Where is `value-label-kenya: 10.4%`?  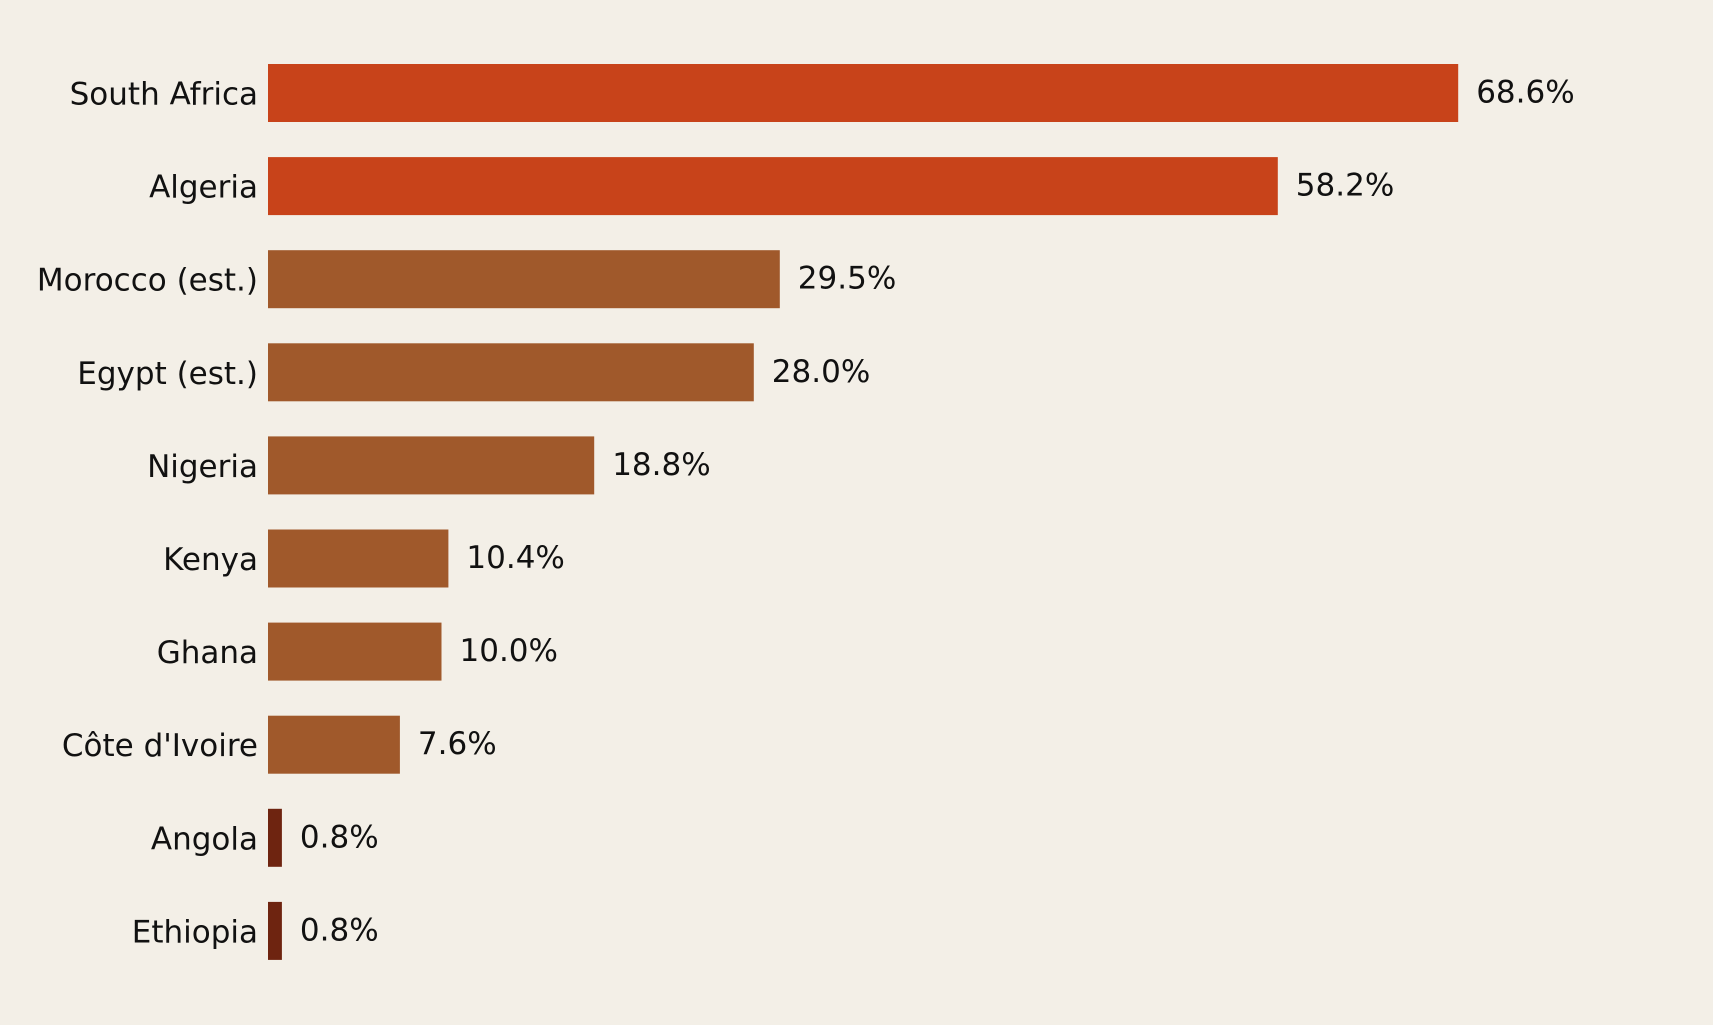 value-label-kenya: 10.4% is located at coordinates (515, 558).